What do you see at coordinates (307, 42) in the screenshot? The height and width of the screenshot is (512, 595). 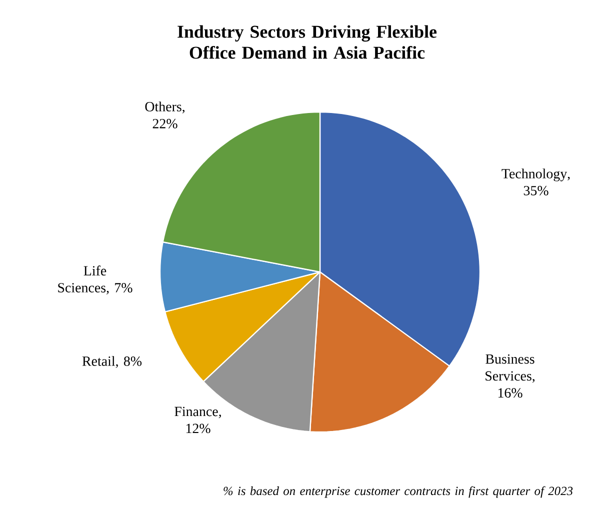 I see `chart-title: Industry Sectors Driving Flexible Office Demand in Asia Pacific` at bounding box center [307, 42].